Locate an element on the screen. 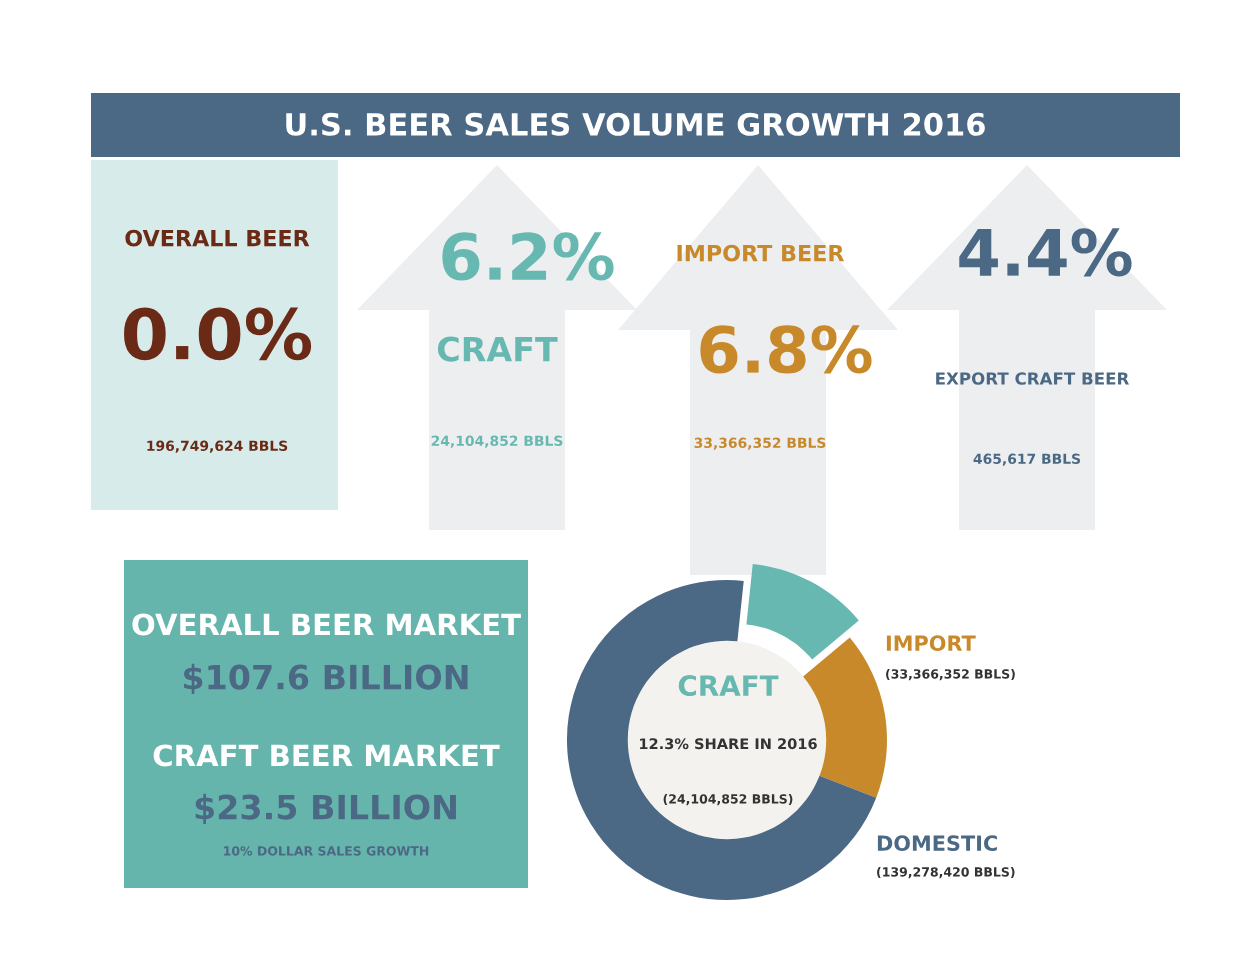  text: OVERALL BEER MARKET is located at coordinates (326, 624).